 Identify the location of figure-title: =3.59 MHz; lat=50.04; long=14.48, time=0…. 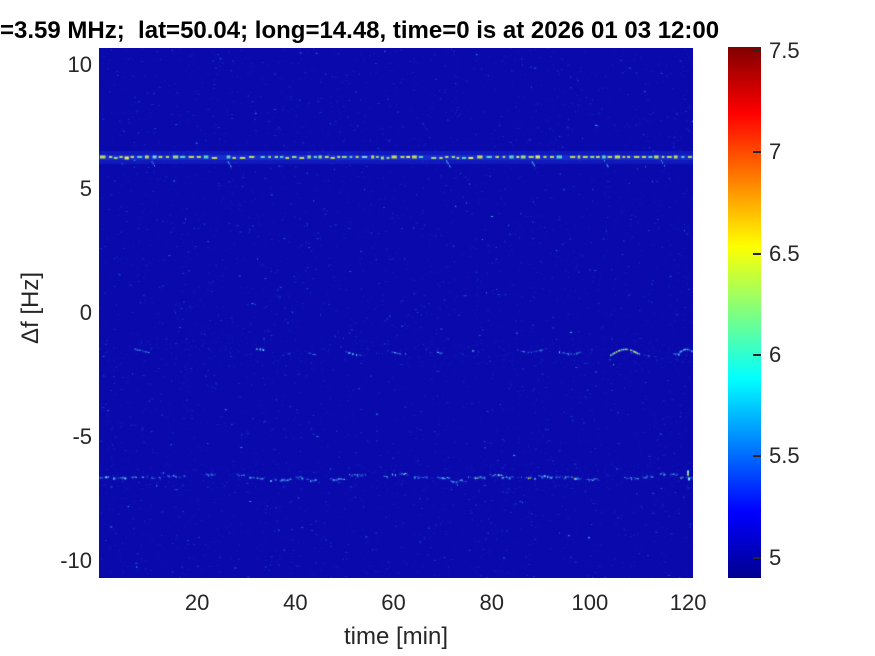
(360, 30).